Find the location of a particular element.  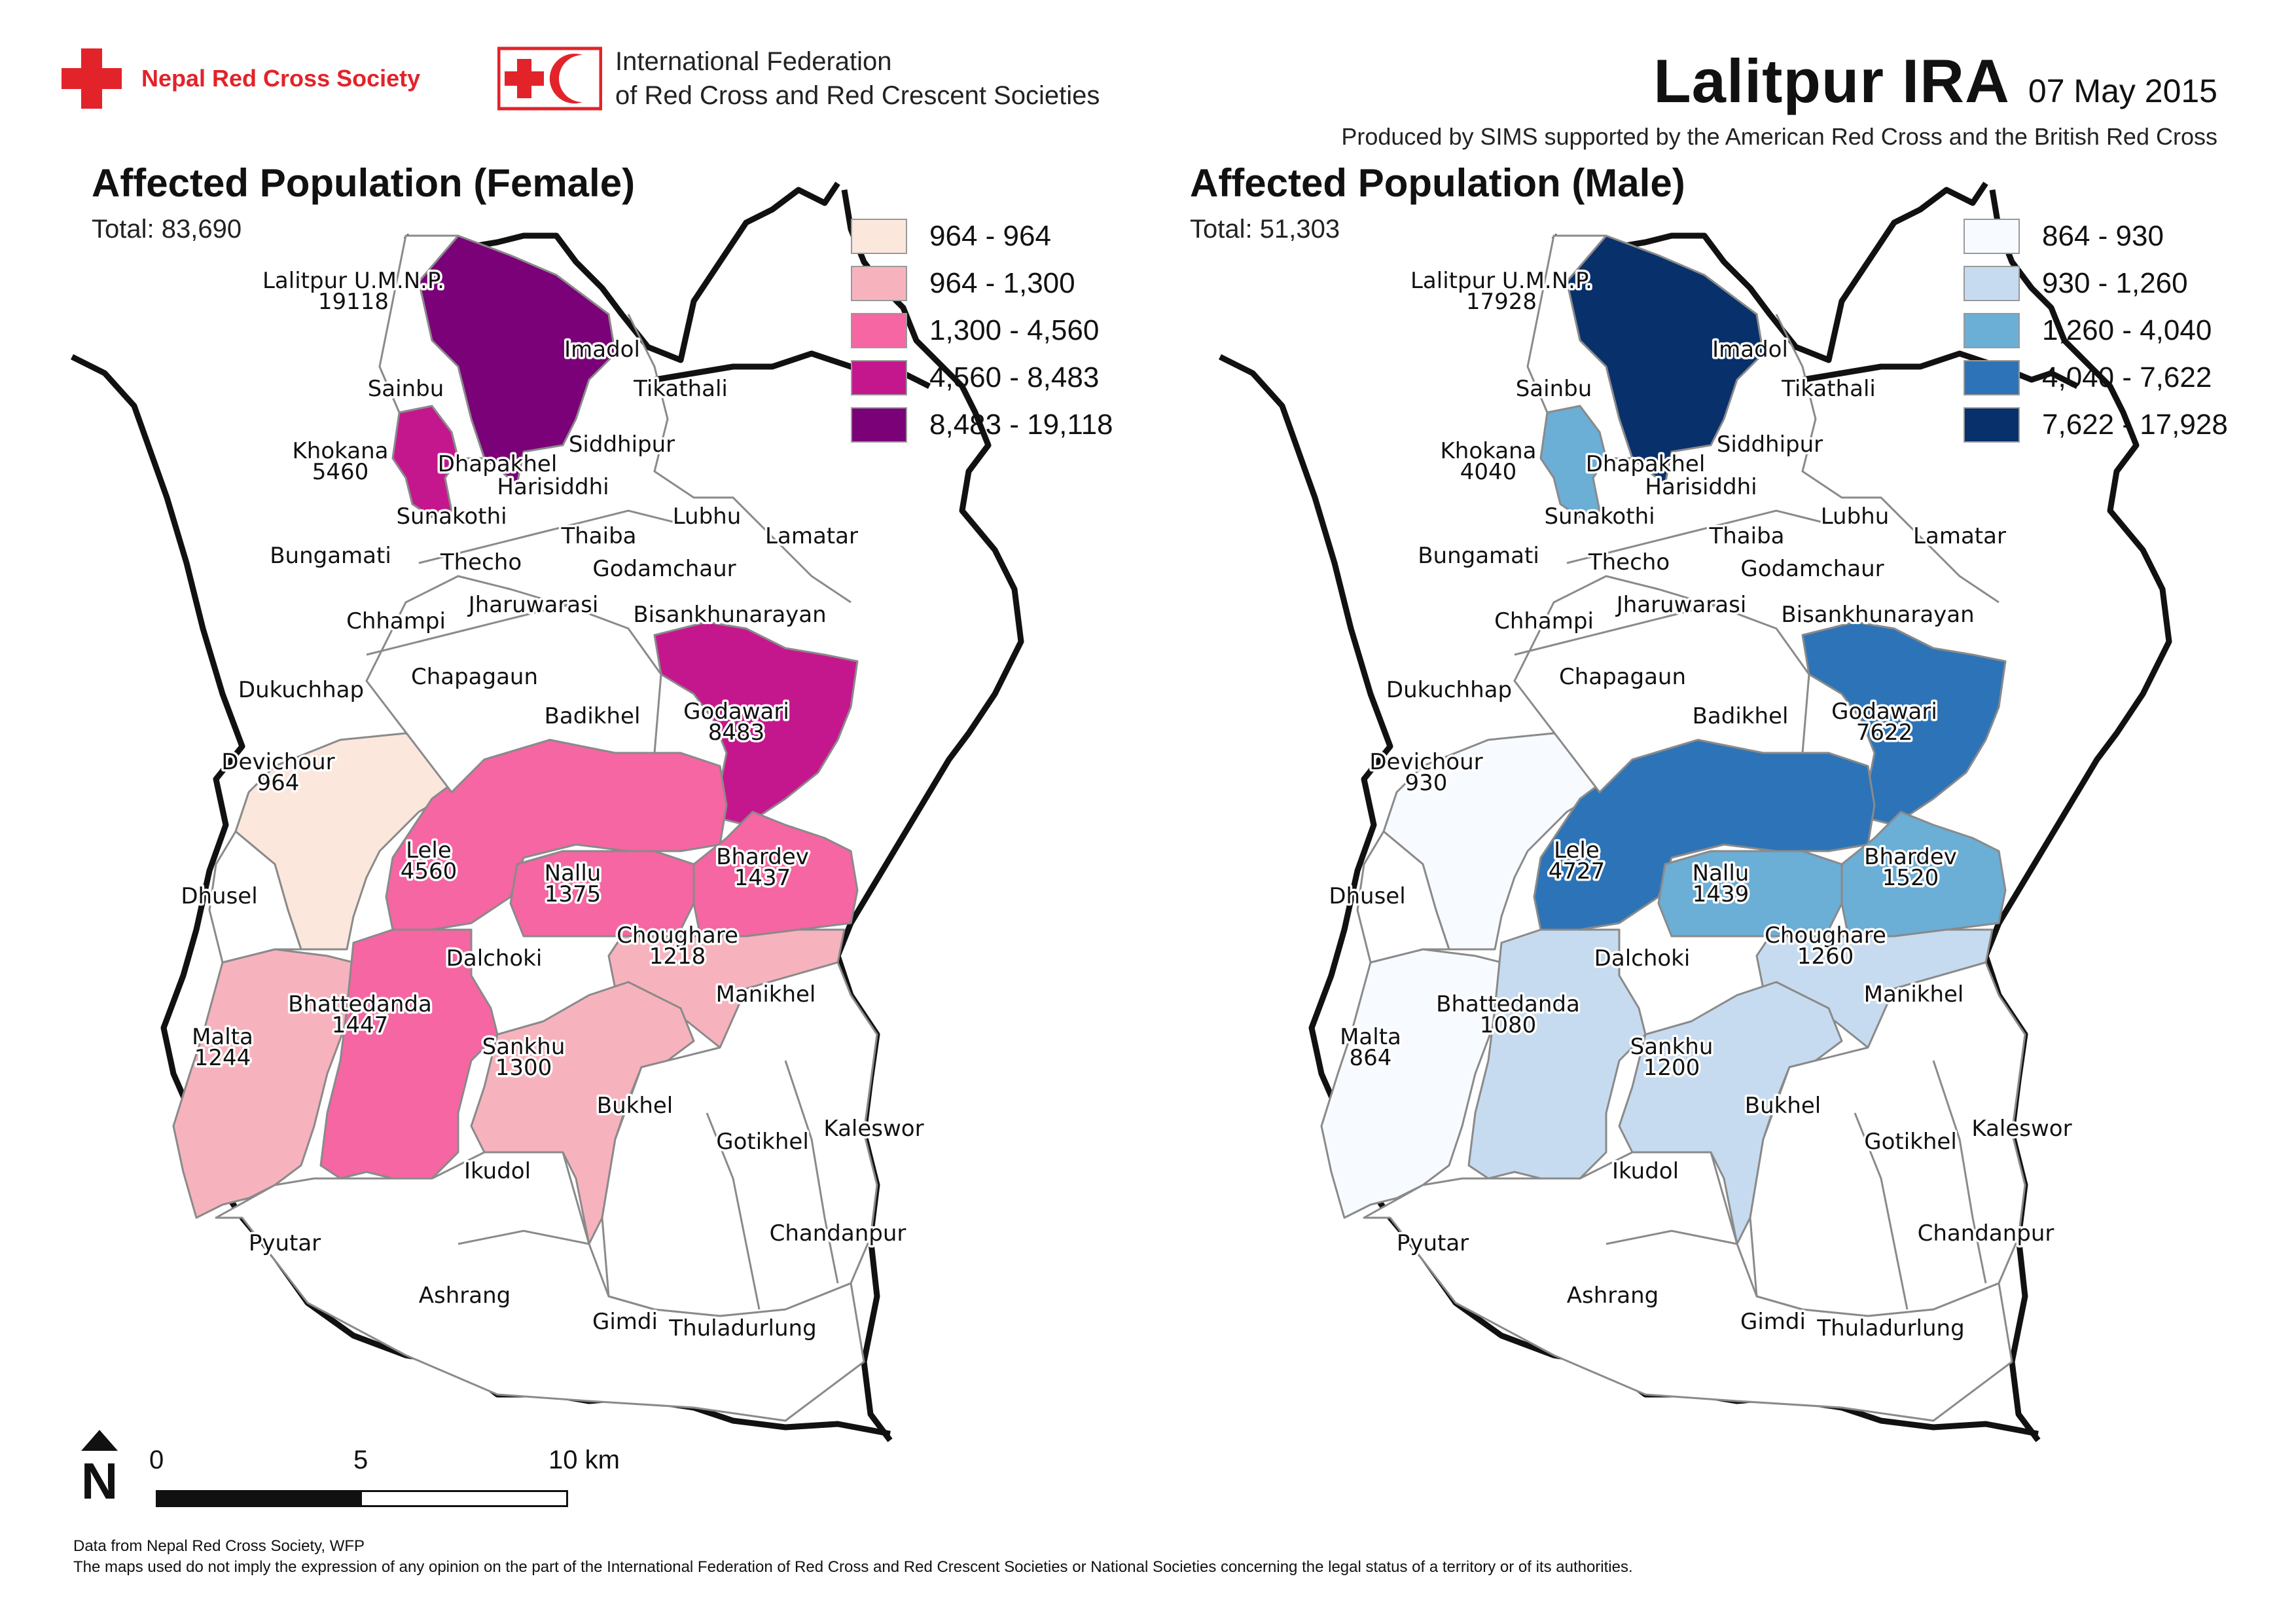

male-label-lele: Lele is located at coordinates (1577, 850).